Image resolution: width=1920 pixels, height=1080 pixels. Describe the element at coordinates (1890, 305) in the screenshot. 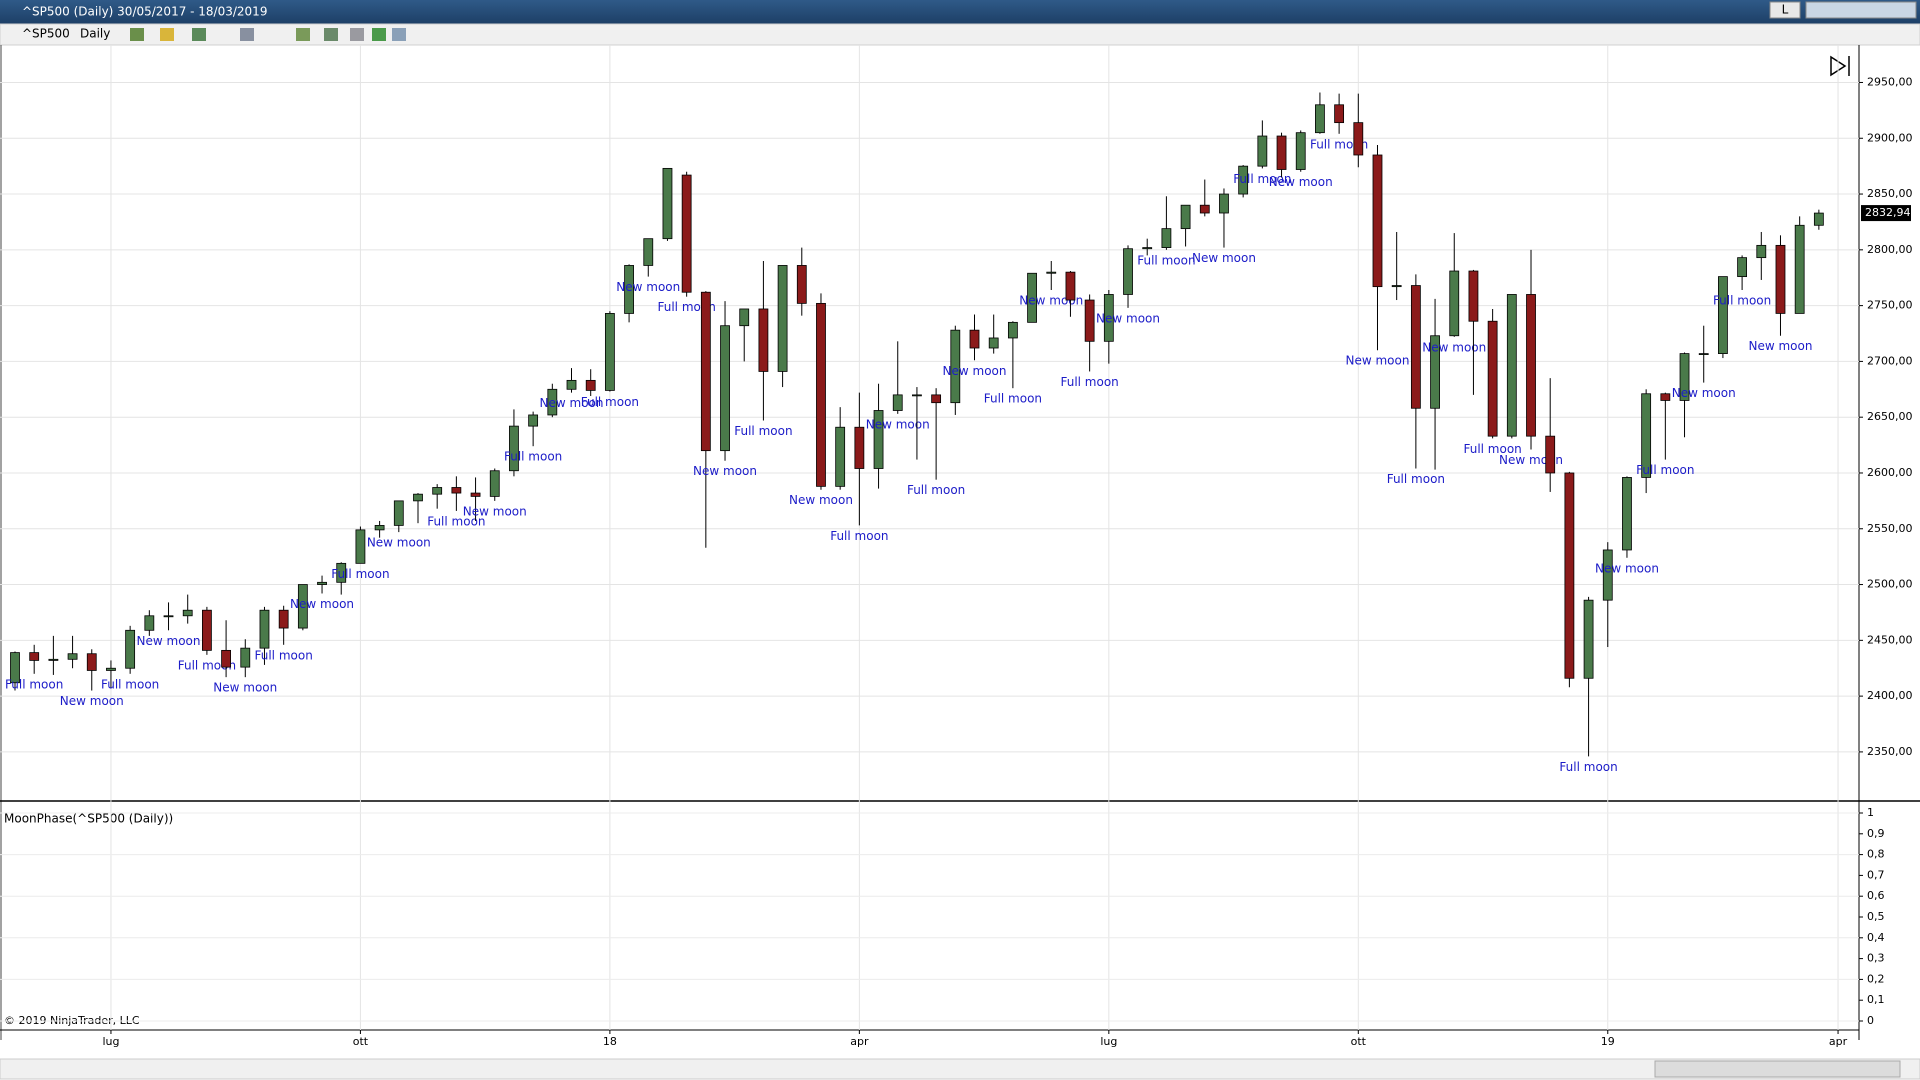

I see `y-tick-label: 2750,00` at that location.